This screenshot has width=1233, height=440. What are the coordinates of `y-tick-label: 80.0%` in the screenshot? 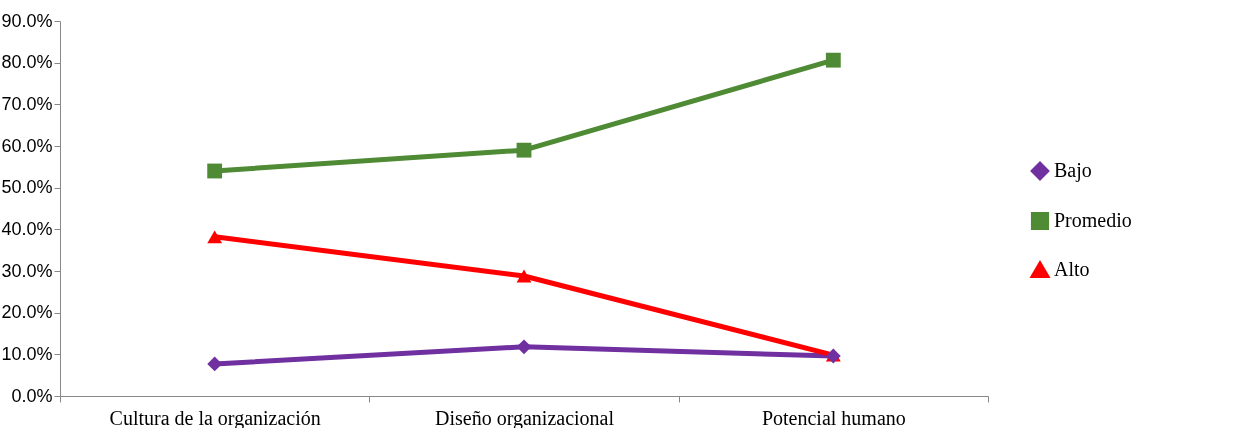 It's located at (27, 62).